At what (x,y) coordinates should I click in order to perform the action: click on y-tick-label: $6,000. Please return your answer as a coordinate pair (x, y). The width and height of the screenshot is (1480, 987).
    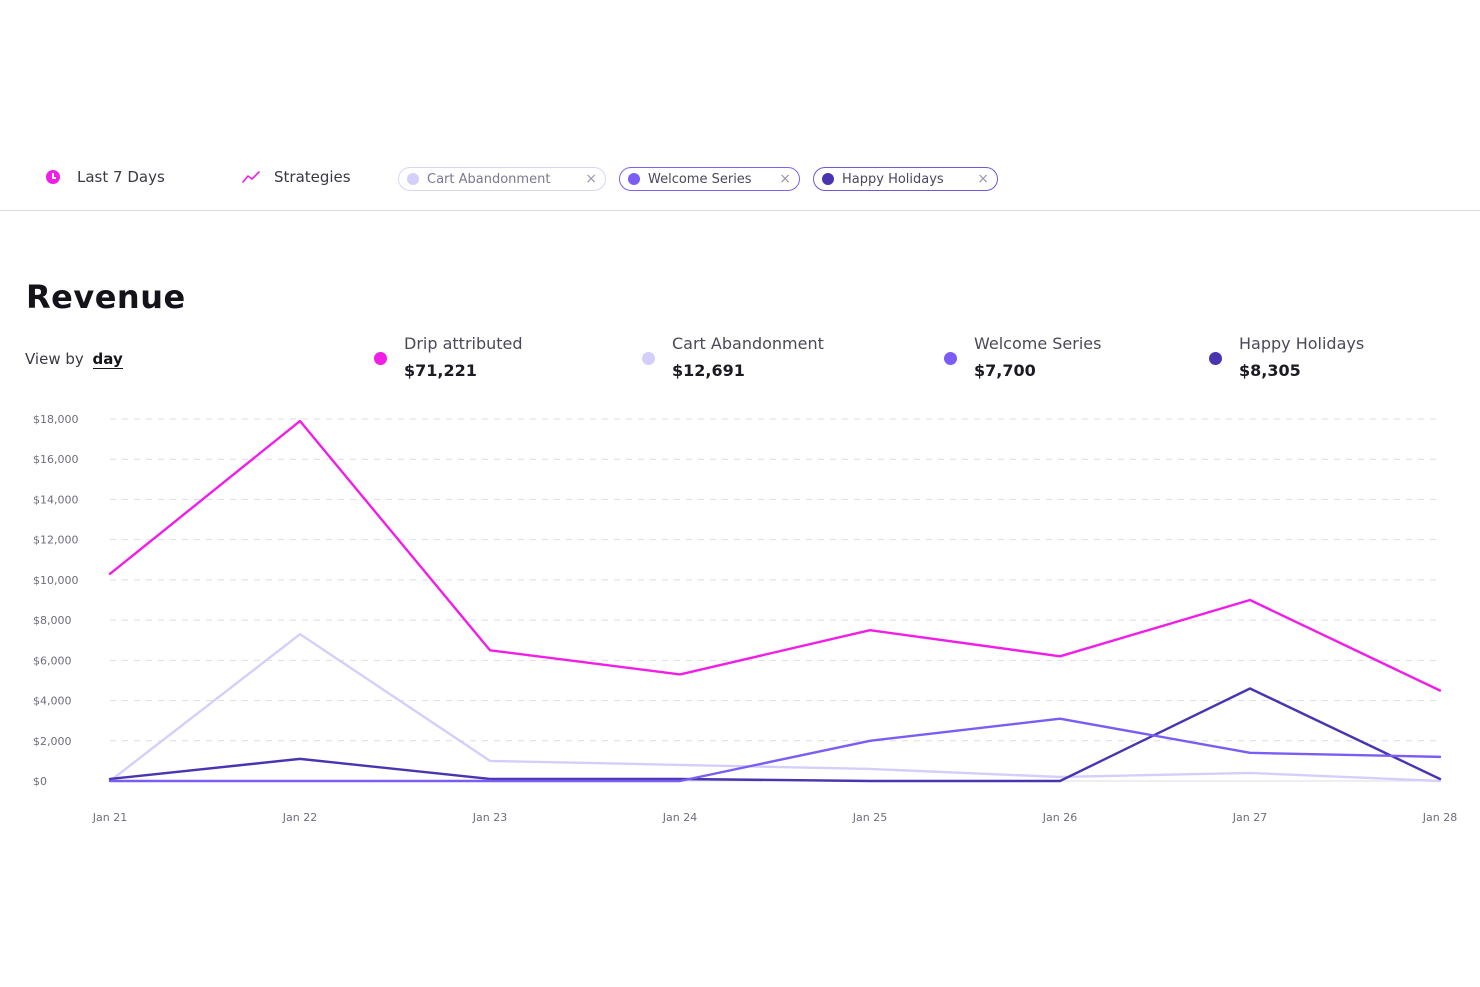
    Looking at the image, I should click on (52, 660).